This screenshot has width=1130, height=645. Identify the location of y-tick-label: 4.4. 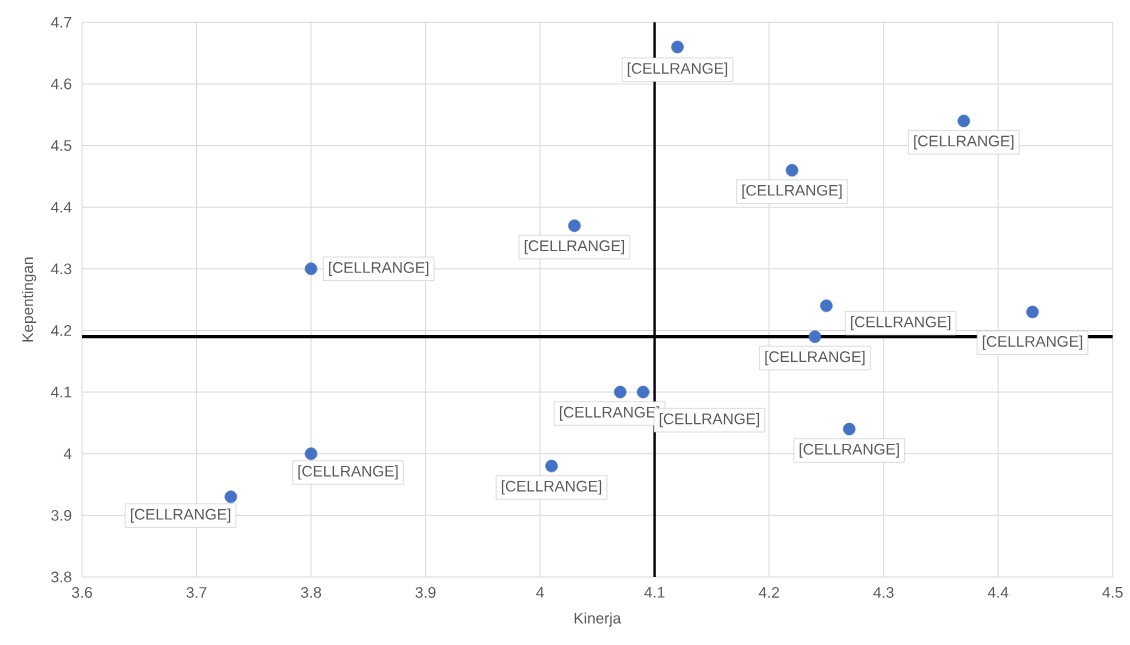
(61, 207).